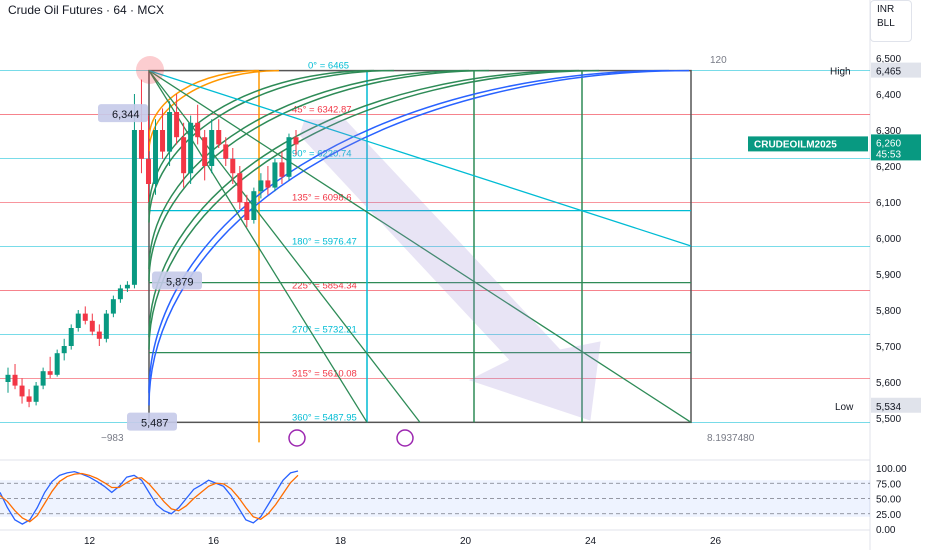  Describe the element at coordinates (888, 275) in the screenshot. I see `price-tick-label: 5,900` at that location.